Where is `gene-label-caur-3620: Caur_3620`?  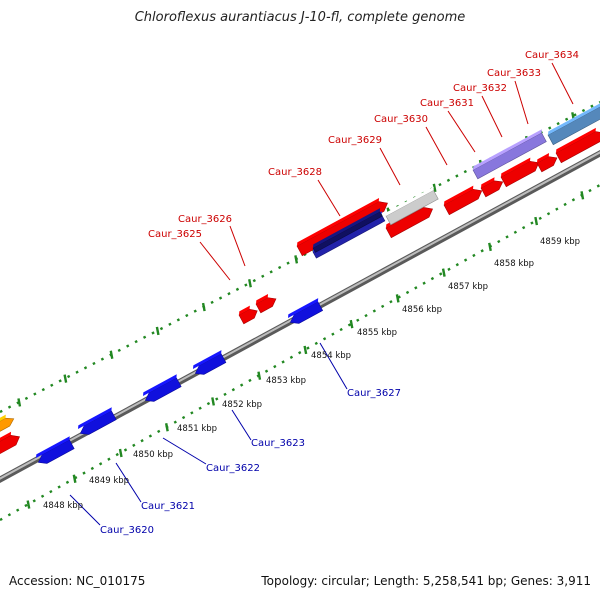 gene-label-caur-3620: Caur_3620 is located at coordinates (127, 530).